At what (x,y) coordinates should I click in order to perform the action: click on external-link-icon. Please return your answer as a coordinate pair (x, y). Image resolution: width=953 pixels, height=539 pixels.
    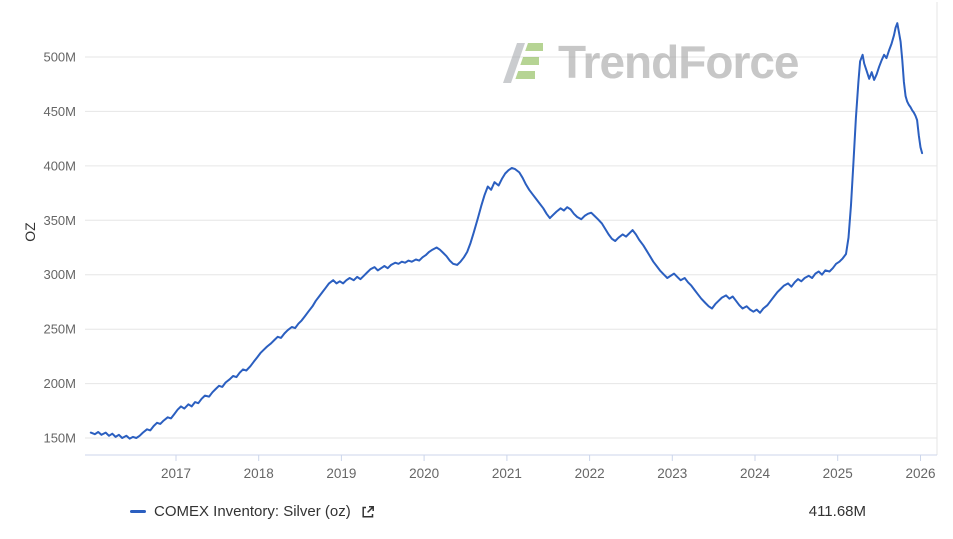
    Looking at the image, I should click on (368, 512).